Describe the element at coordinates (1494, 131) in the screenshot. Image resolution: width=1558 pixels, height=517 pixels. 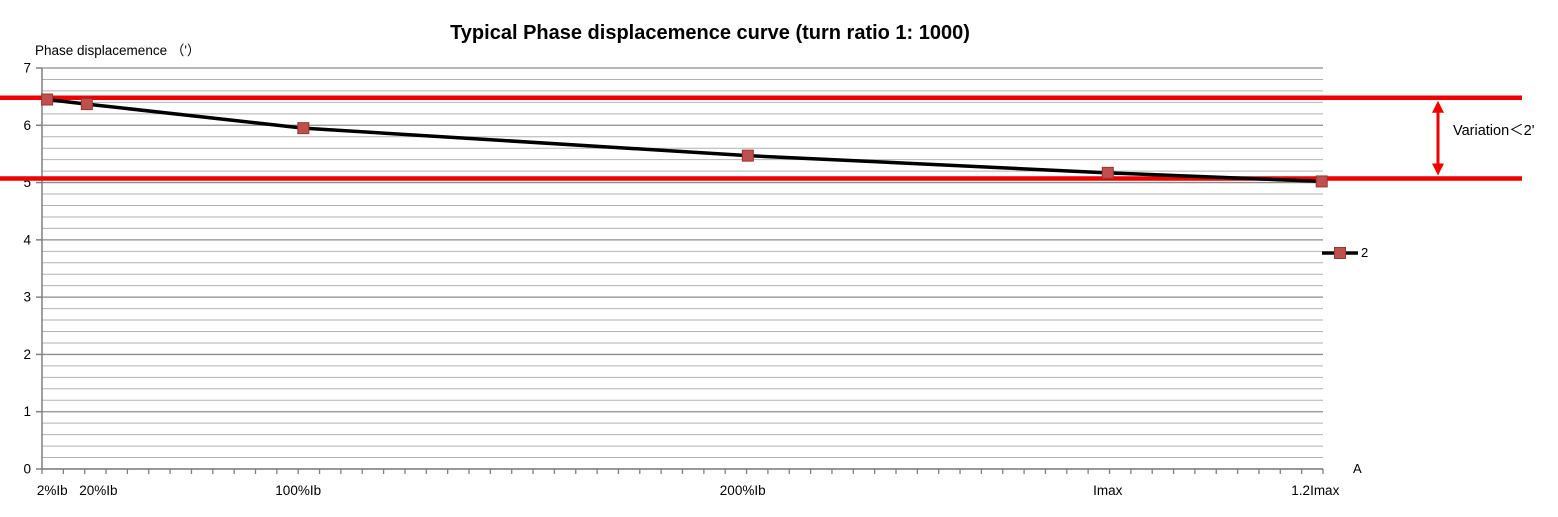
I see `variation-annotation: Variation＜2'` at that location.